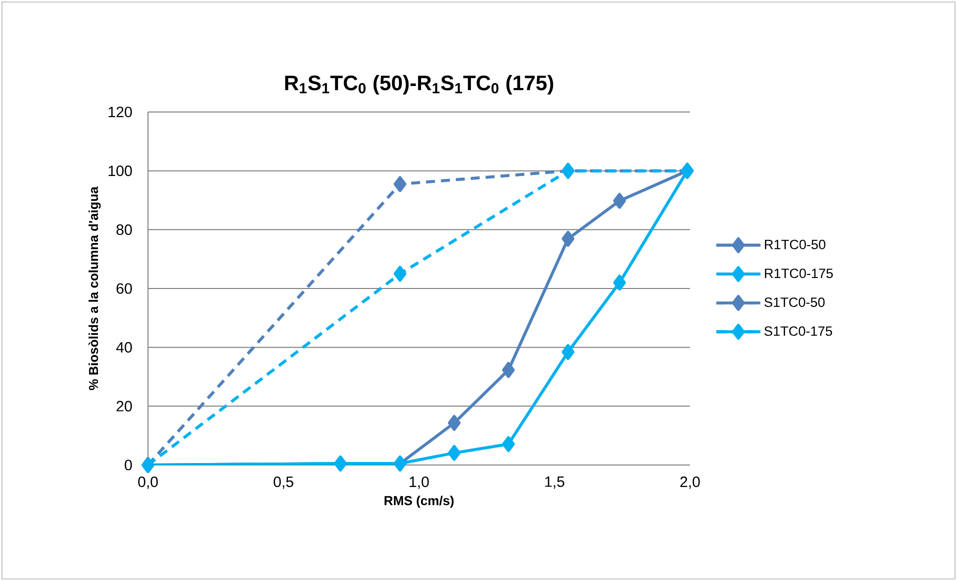 This screenshot has width=957, height=581. I want to click on x-axis-title: RMS (cm/s), so click(419, 502).